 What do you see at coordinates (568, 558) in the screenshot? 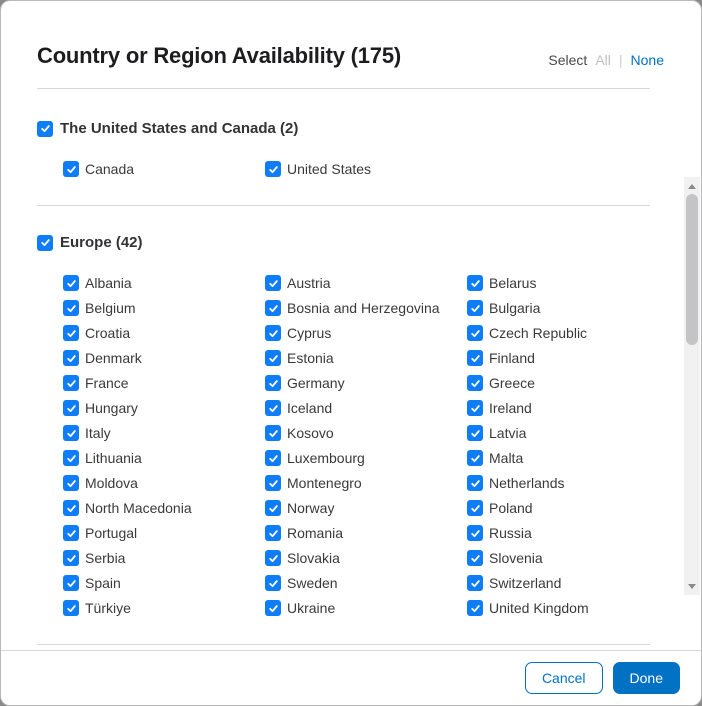
I see `country-row: Slovenia` at bounding box center [568, 558].